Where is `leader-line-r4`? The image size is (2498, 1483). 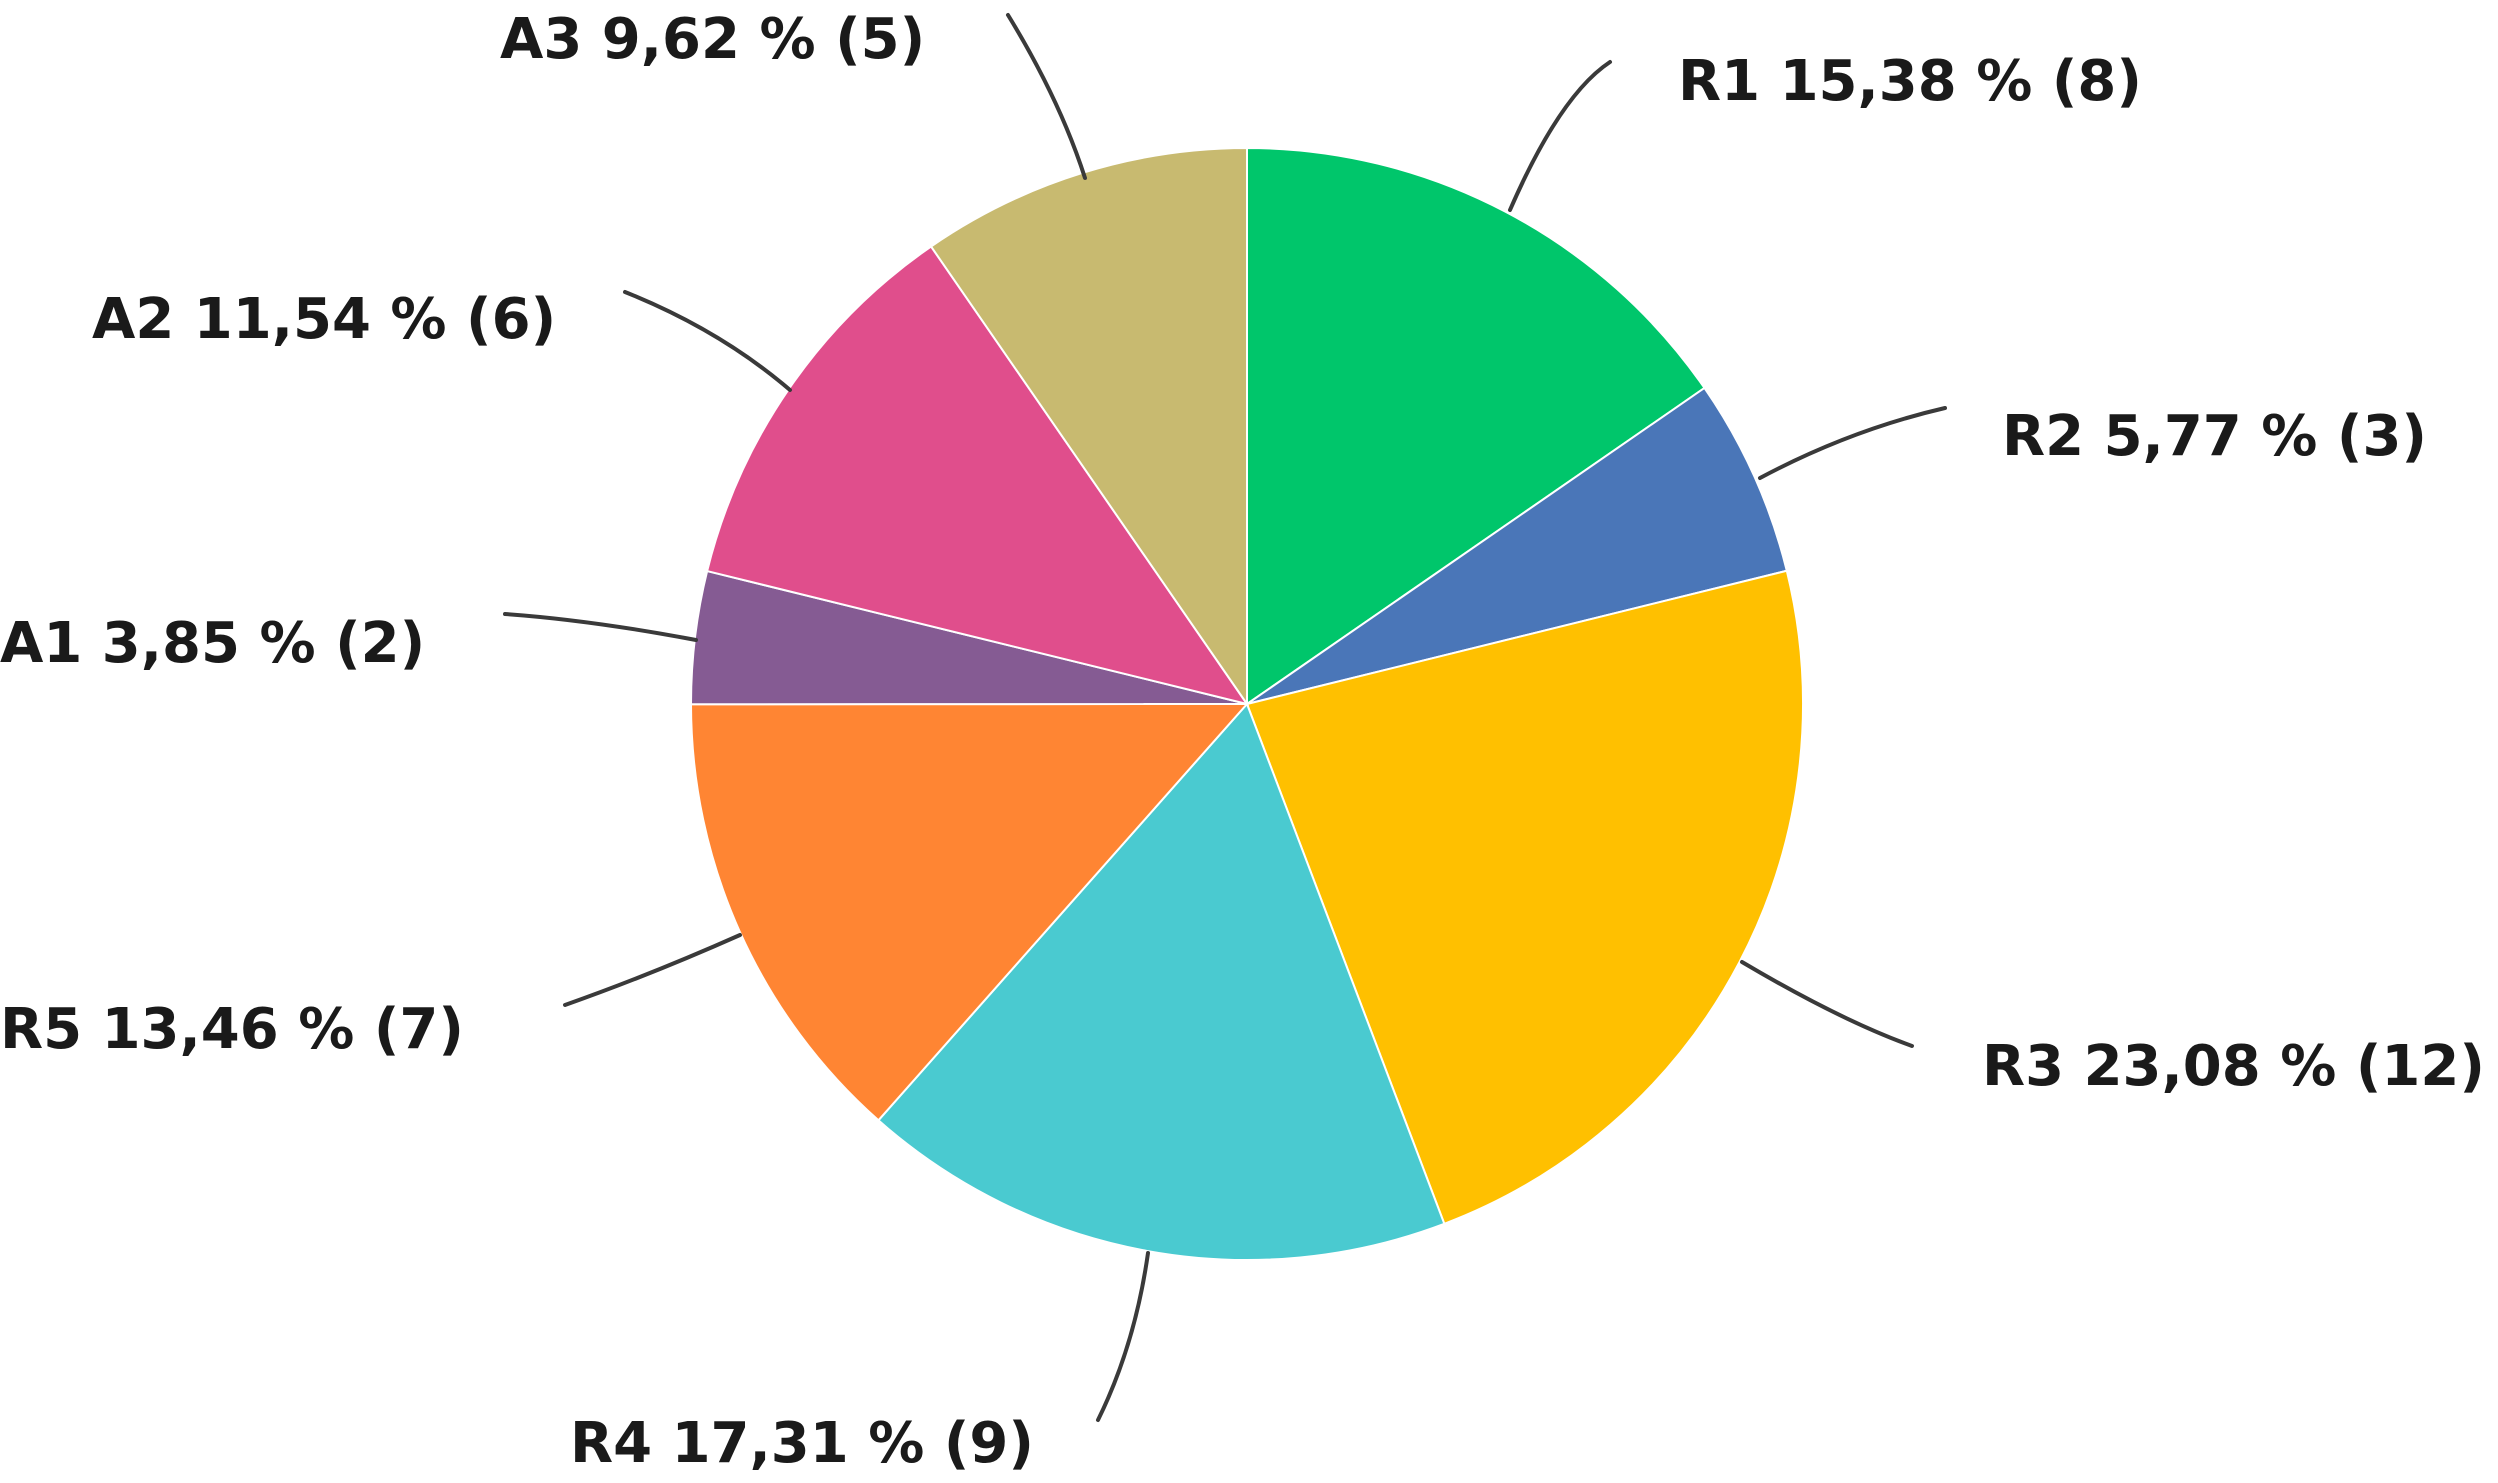 leader-line-r4 is located at coordinates (1123, 1336).